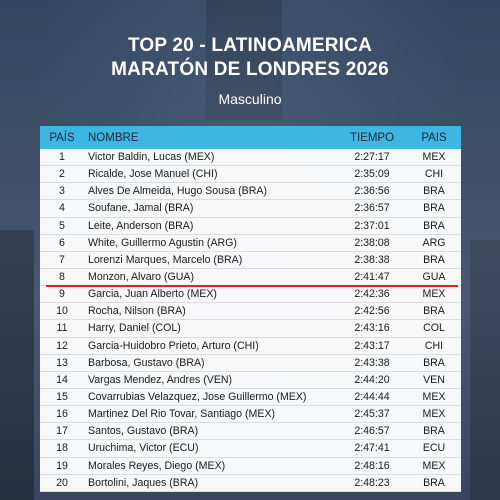 The image size is (500, 500). Describe the element at coordinates (250, 45) in the screenshot. I see `title-line-1: TOP 20 - LATINOAMERICA` at that location.